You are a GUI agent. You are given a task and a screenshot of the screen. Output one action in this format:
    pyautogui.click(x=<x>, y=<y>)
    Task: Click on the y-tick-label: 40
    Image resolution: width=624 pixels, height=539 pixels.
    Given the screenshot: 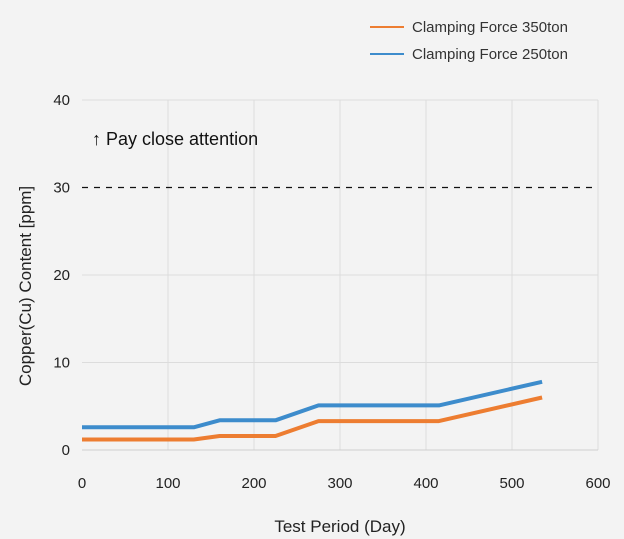 What is the action you would take?
    pyautogui.click(x=61, y=100)
    